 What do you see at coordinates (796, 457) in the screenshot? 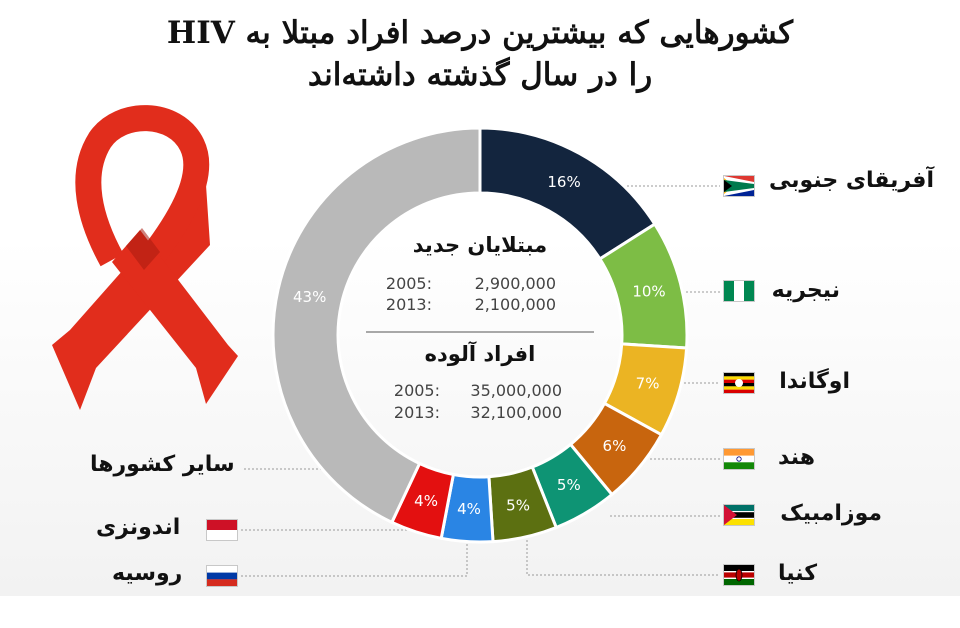
I see `legend-label-india: هند` at bounding box center [796, 457].